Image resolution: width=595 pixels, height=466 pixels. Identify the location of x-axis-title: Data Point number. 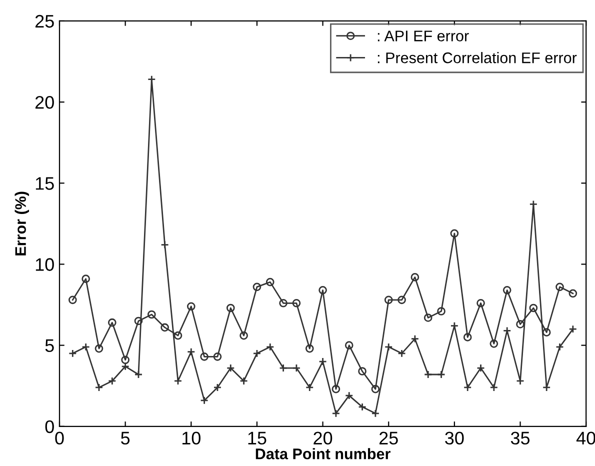
(323, 454).